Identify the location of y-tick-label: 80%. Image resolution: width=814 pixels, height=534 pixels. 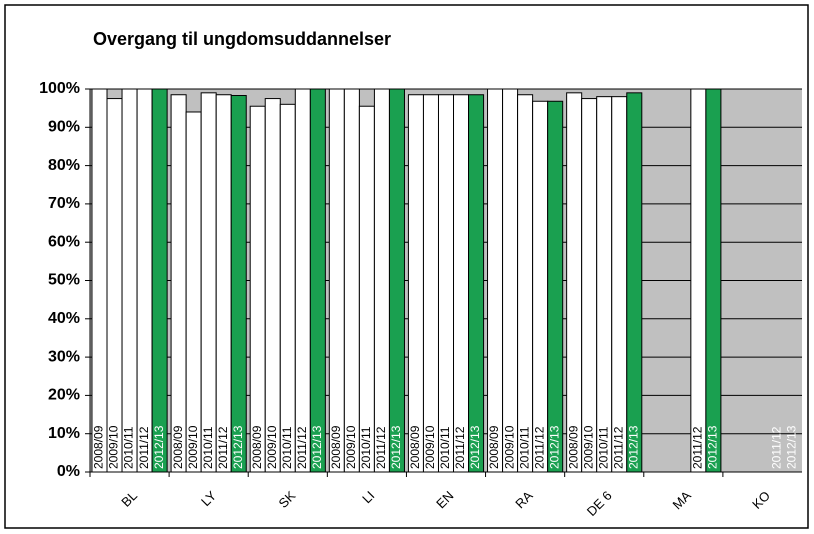
(64, 165).